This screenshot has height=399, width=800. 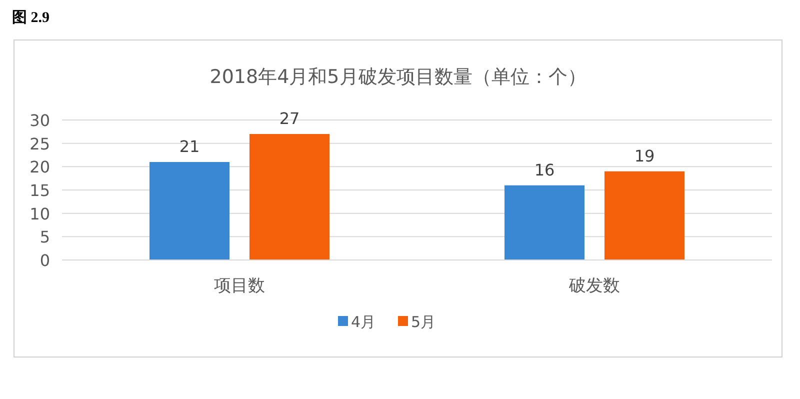 What do you see at coordinates (45, 237) in the screenshot?
I see `y-tick-label: 5` at bounding box center [45, 237].